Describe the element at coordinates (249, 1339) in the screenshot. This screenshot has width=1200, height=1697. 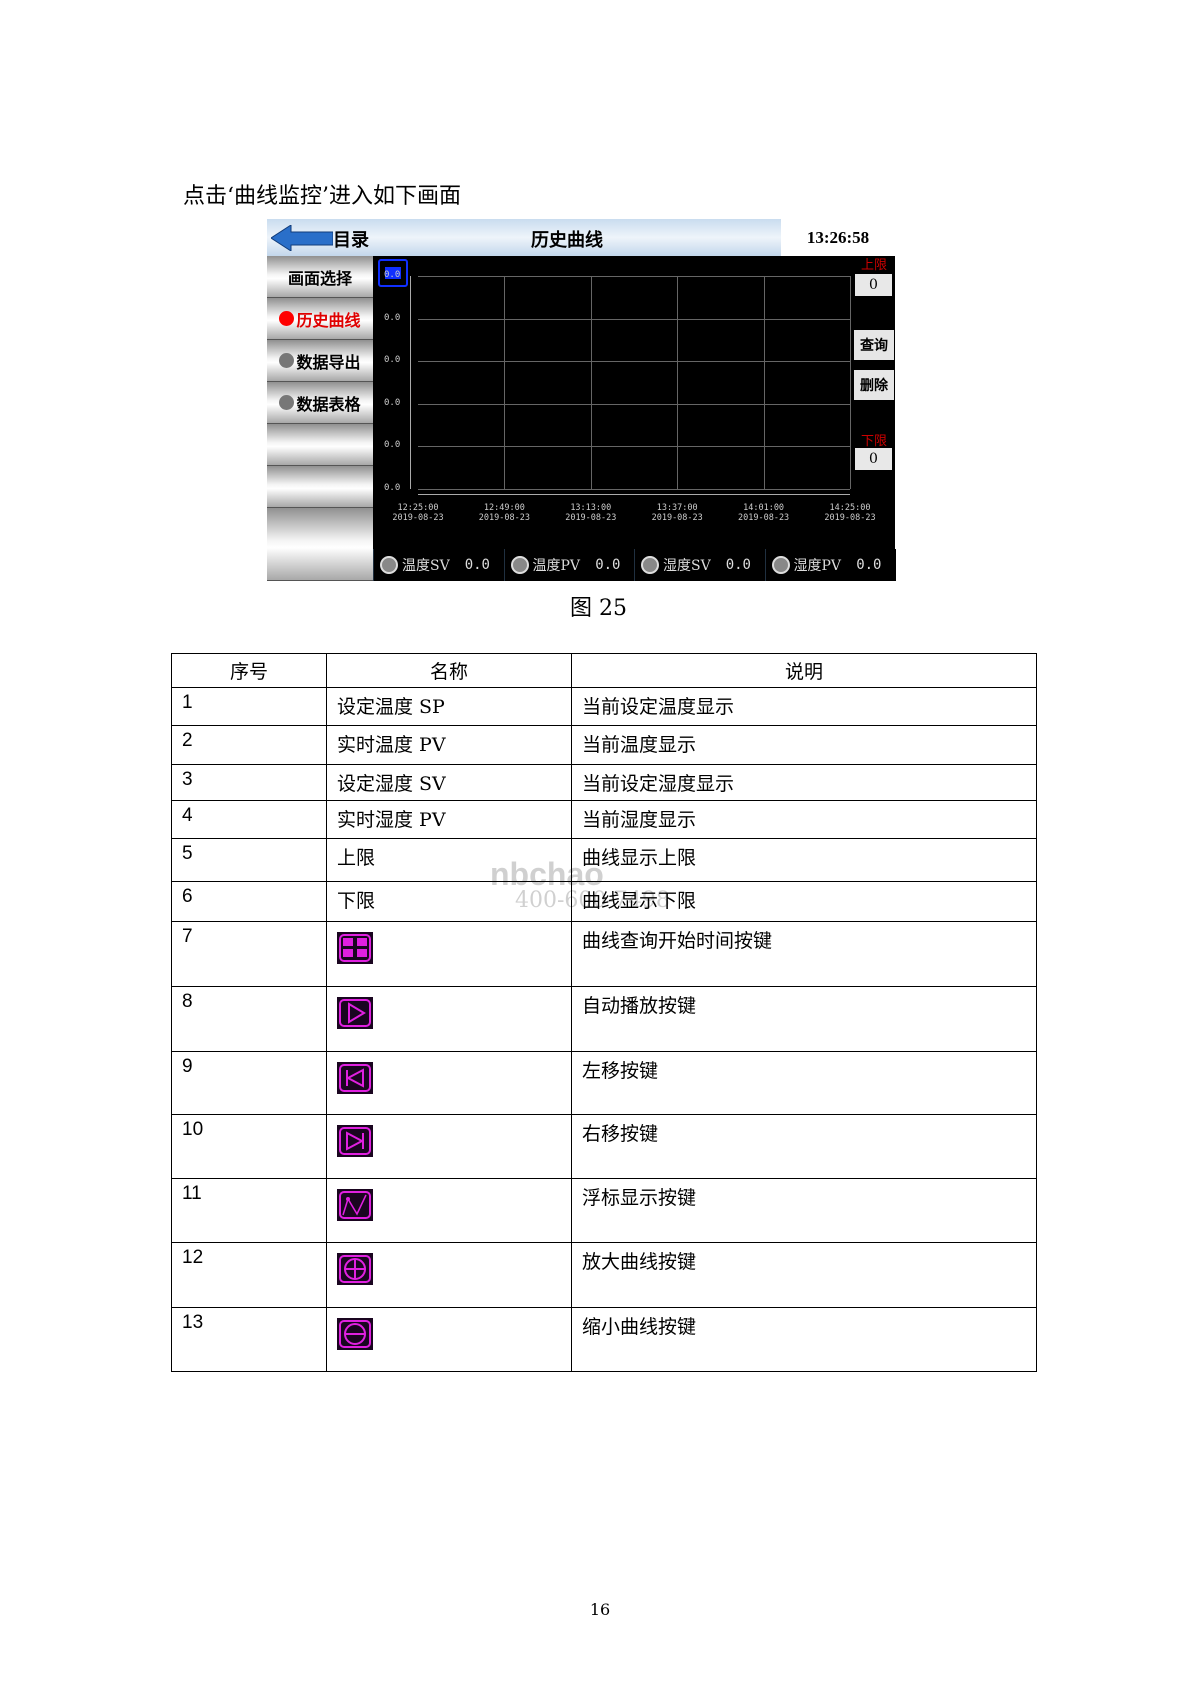
I see `no-cell: 13` at that location.